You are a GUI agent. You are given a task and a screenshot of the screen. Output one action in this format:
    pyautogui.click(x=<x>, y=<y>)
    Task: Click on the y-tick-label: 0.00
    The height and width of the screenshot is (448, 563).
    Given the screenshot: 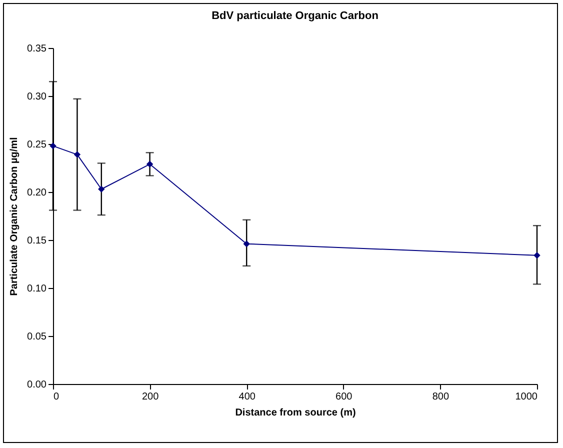 What is the action you would take?
    pyautogui.click(x=37, y=385)
    